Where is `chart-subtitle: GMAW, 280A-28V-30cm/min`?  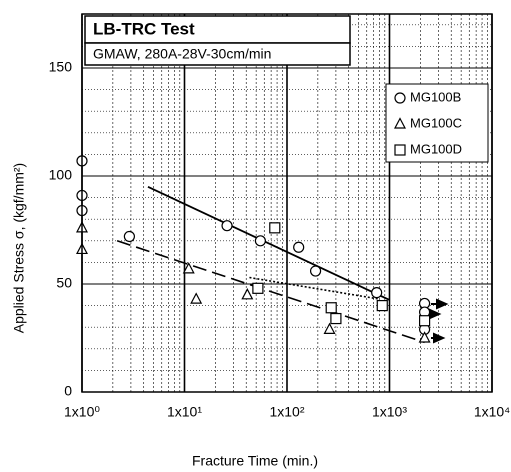
chart-subtitle: GMAW, 280A-28V-30cm/min is located at coordinates (182, 54).